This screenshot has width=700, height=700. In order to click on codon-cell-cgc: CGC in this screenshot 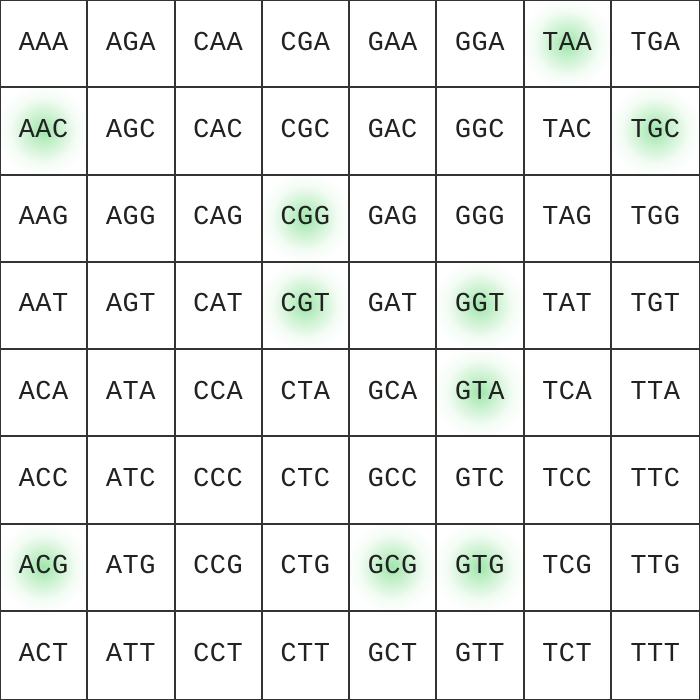, I will do `click(306, 132)`.